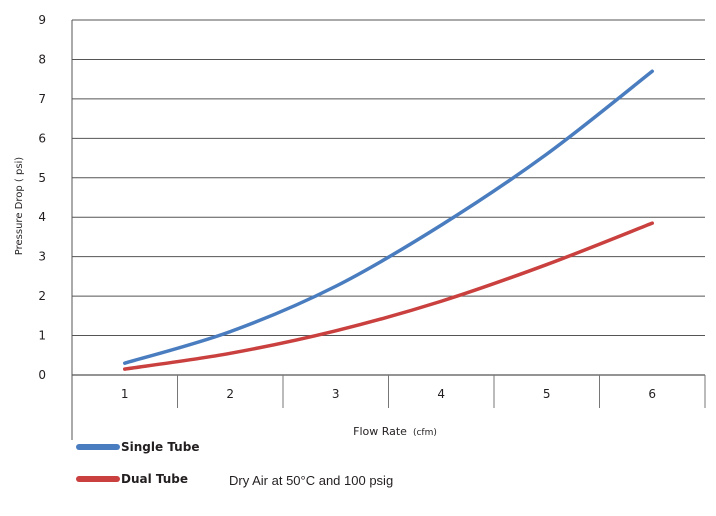  What do you see at coordinates (42, 99) in the screenshot?
I see `y-tick-label: 7` at bounding box center [42, 99].